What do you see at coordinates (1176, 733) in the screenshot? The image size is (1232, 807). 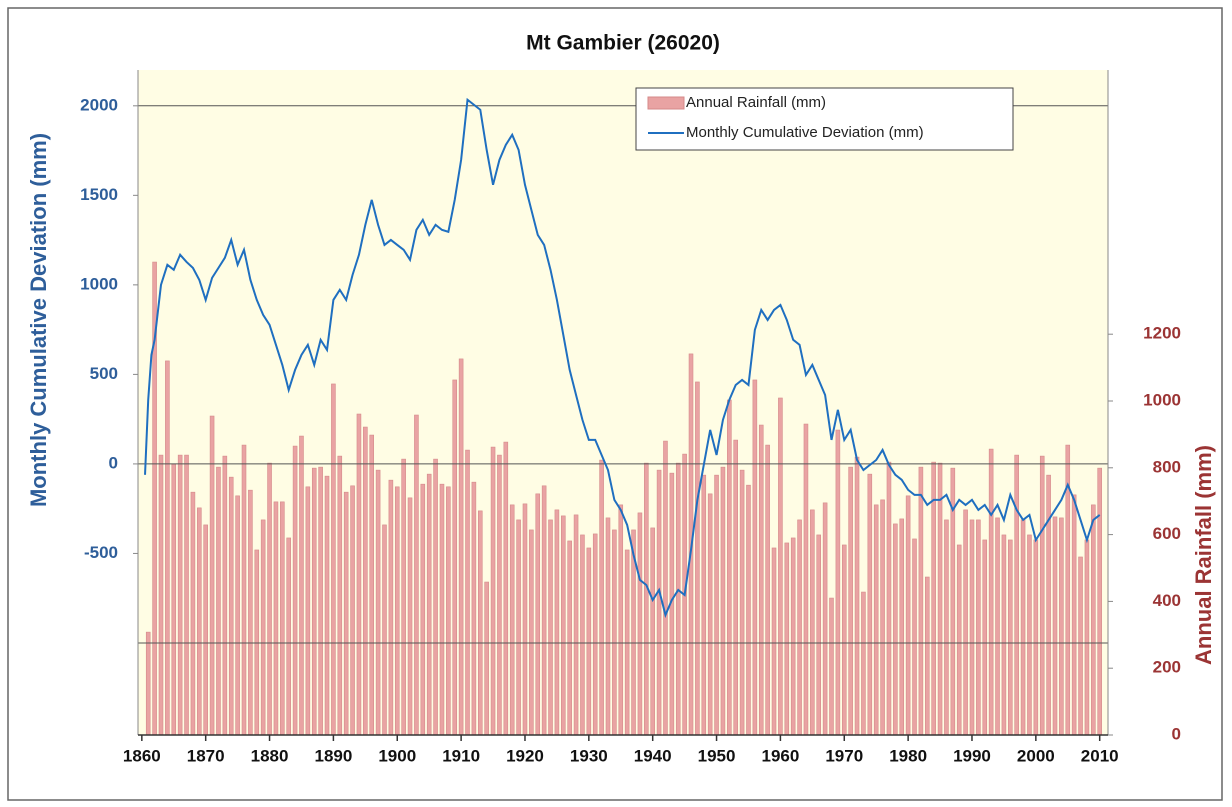 I see `y2-tick-label: 0` at bounding box center [1176, 733].